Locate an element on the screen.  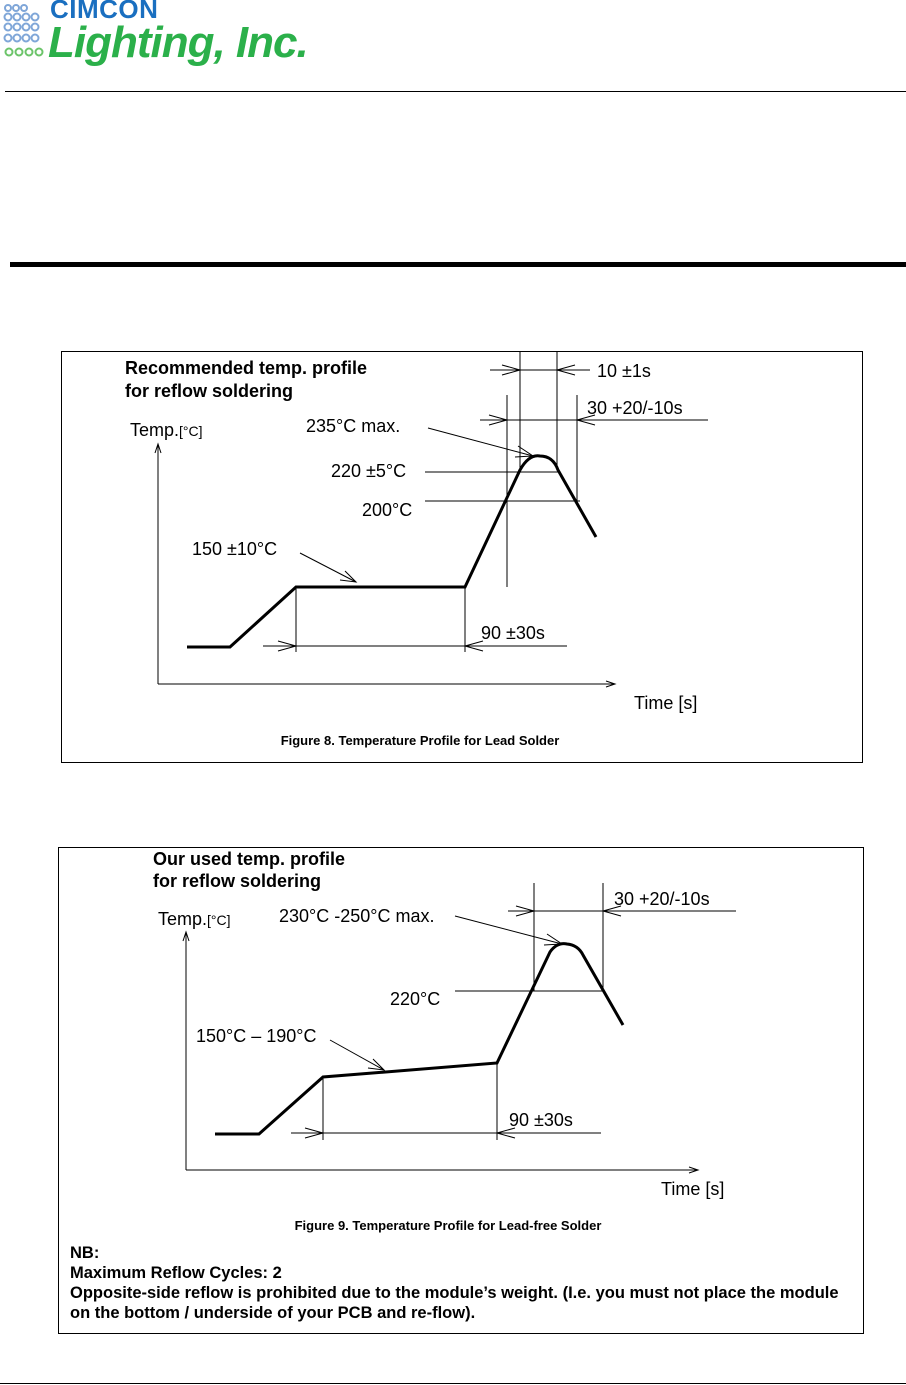
figure-9-x-axis-label: Time [s] is located at coordinates (692, 1189).